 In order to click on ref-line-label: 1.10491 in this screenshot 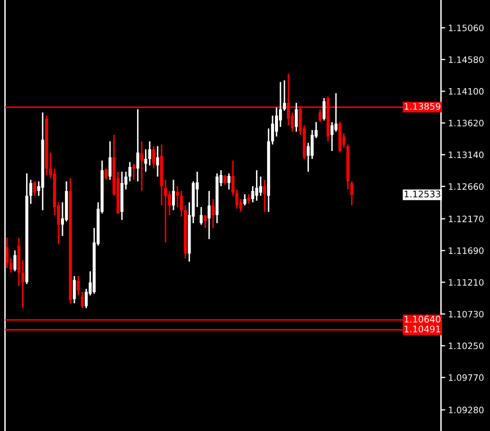, I will do `click(422, 329)`.